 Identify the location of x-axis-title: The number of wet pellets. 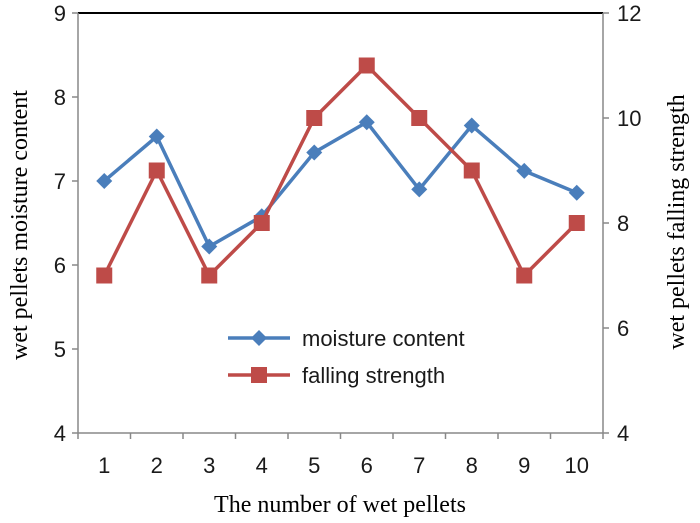
(340, 505).